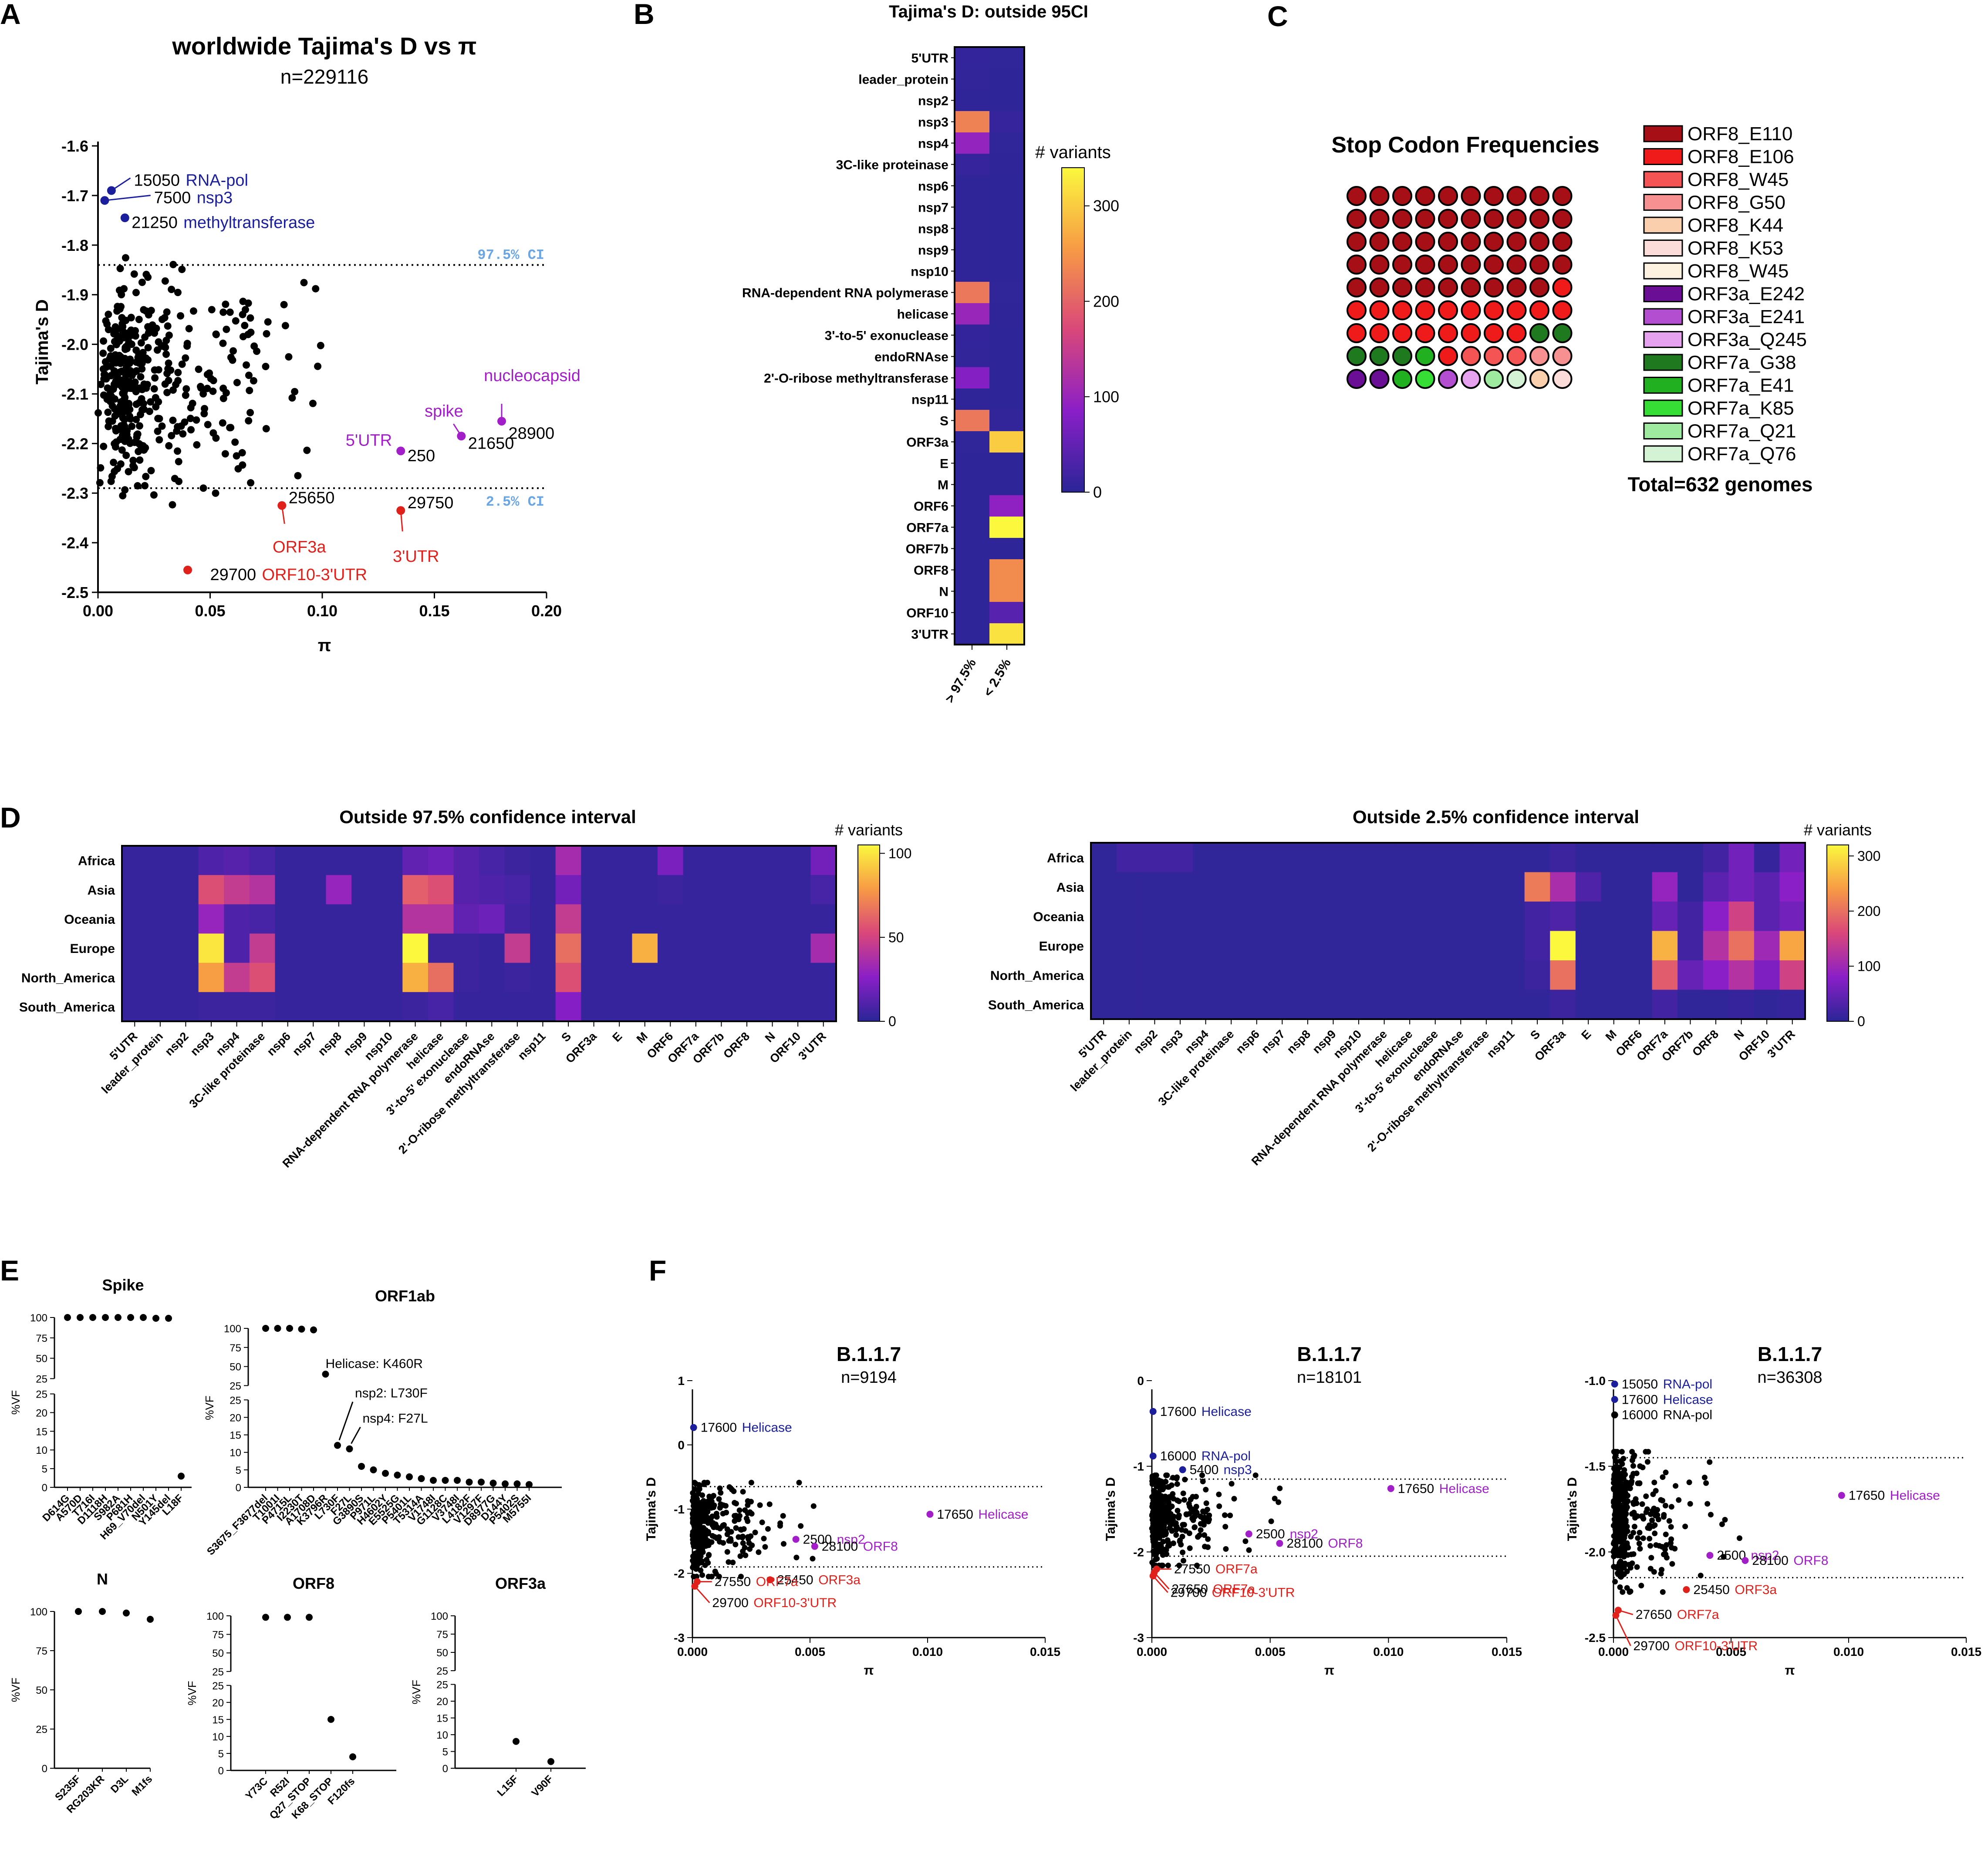 This screenshot has height=1851, width=1988. Describe the element at coordinates (218, 1635) in the screenshot. I see `e-ytick-label: 75` at that location.